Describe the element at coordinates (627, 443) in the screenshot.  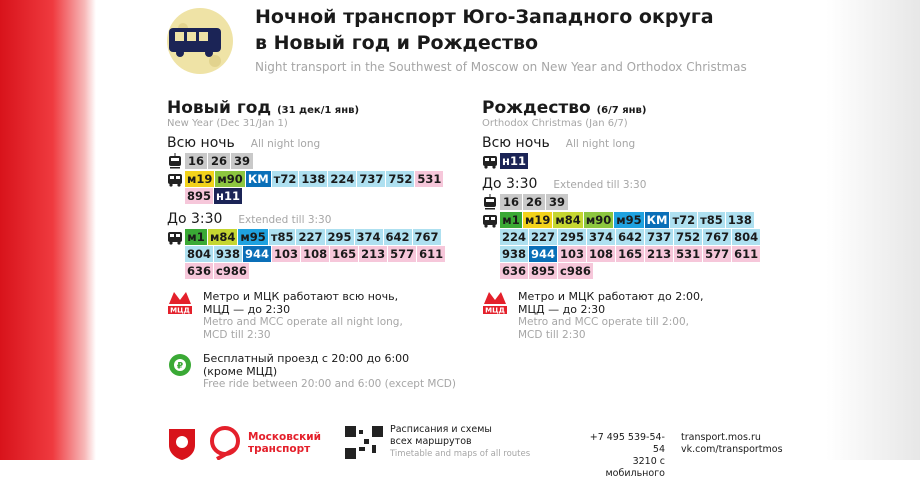
I see `phone: +7 495 539-54-54` at that location.